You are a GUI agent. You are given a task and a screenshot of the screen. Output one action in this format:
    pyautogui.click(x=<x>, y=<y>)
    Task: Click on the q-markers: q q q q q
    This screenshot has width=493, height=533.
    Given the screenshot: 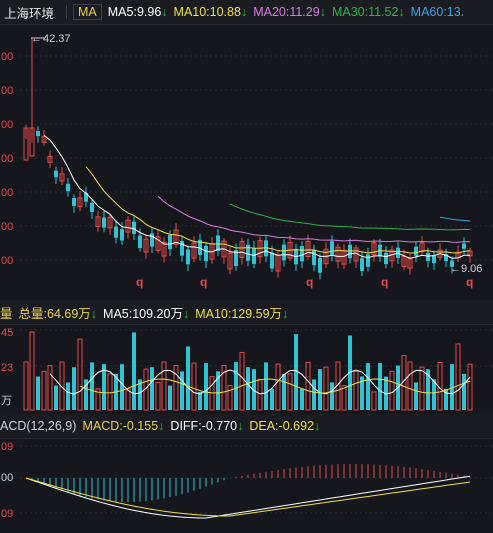 What is the action you would take?
    pyautogui.click(x=304, y=282)
    